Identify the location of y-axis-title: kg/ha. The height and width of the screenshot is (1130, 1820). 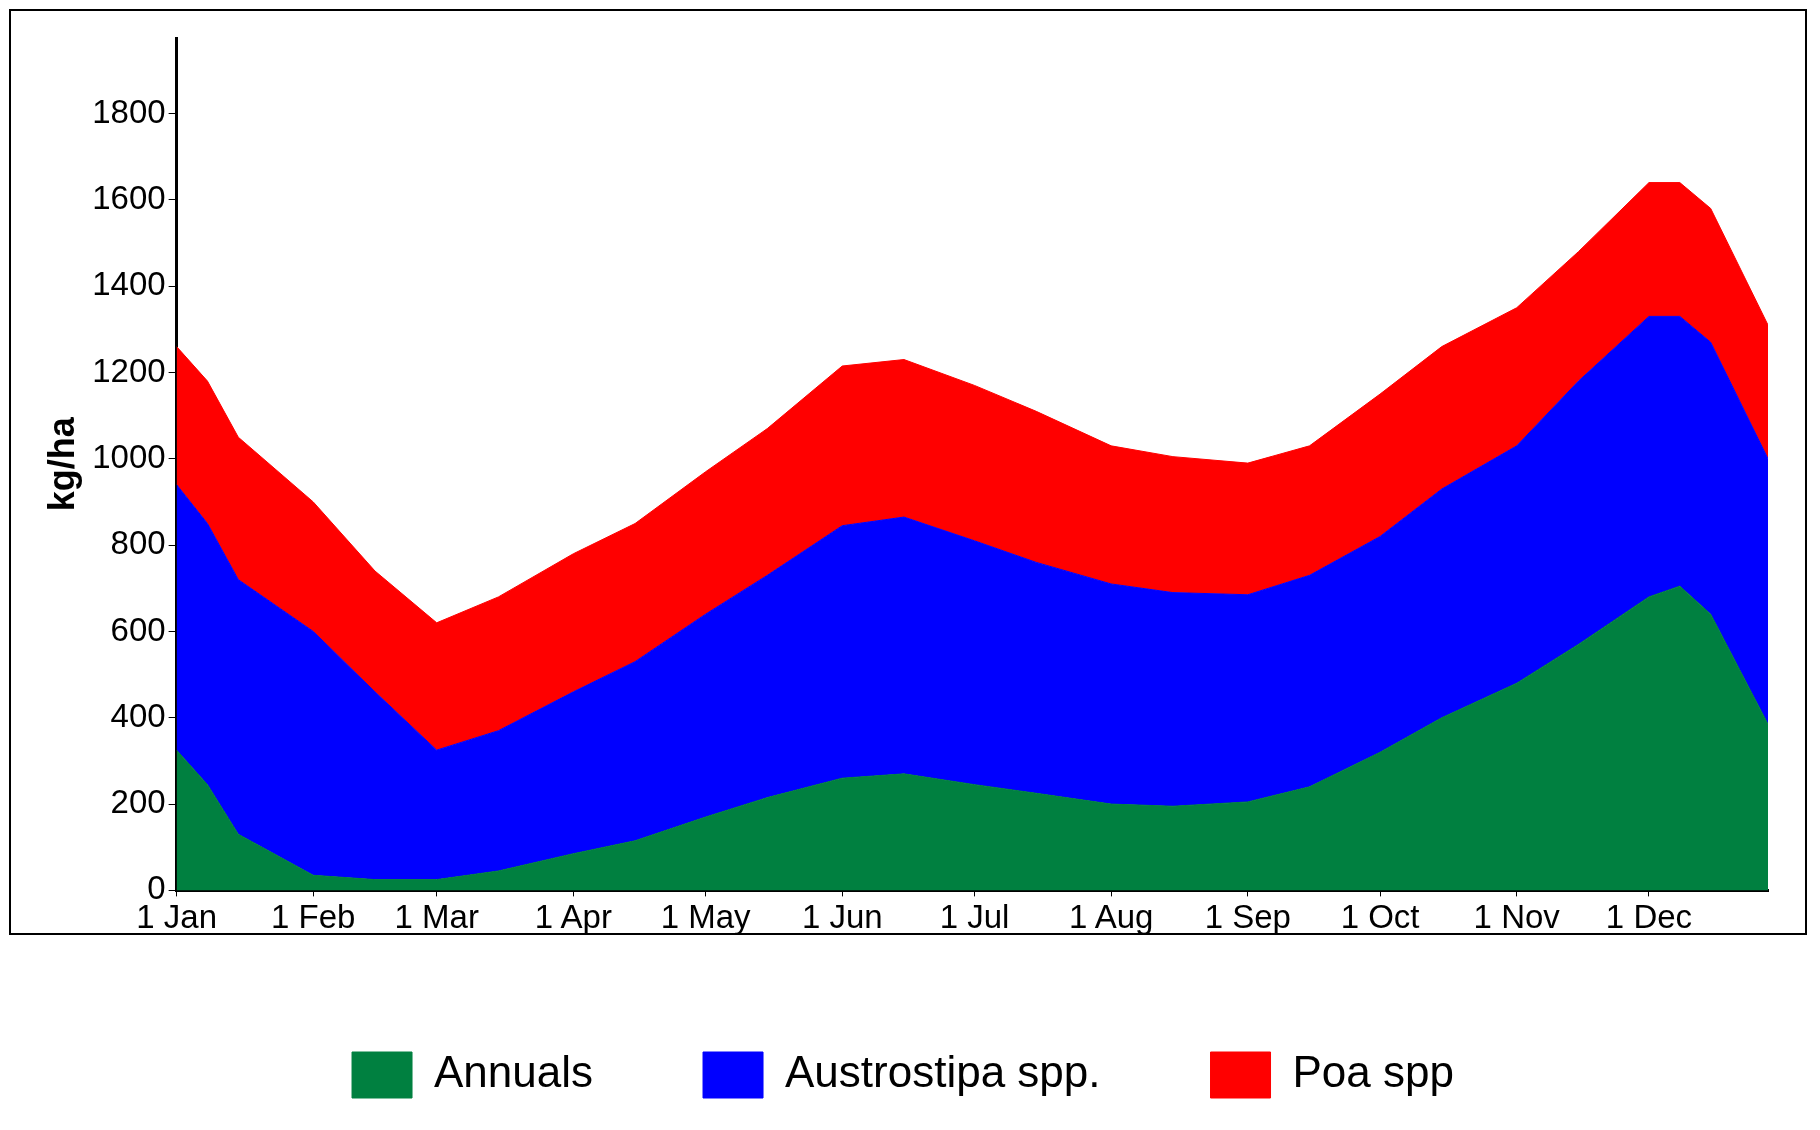
(61, 464).